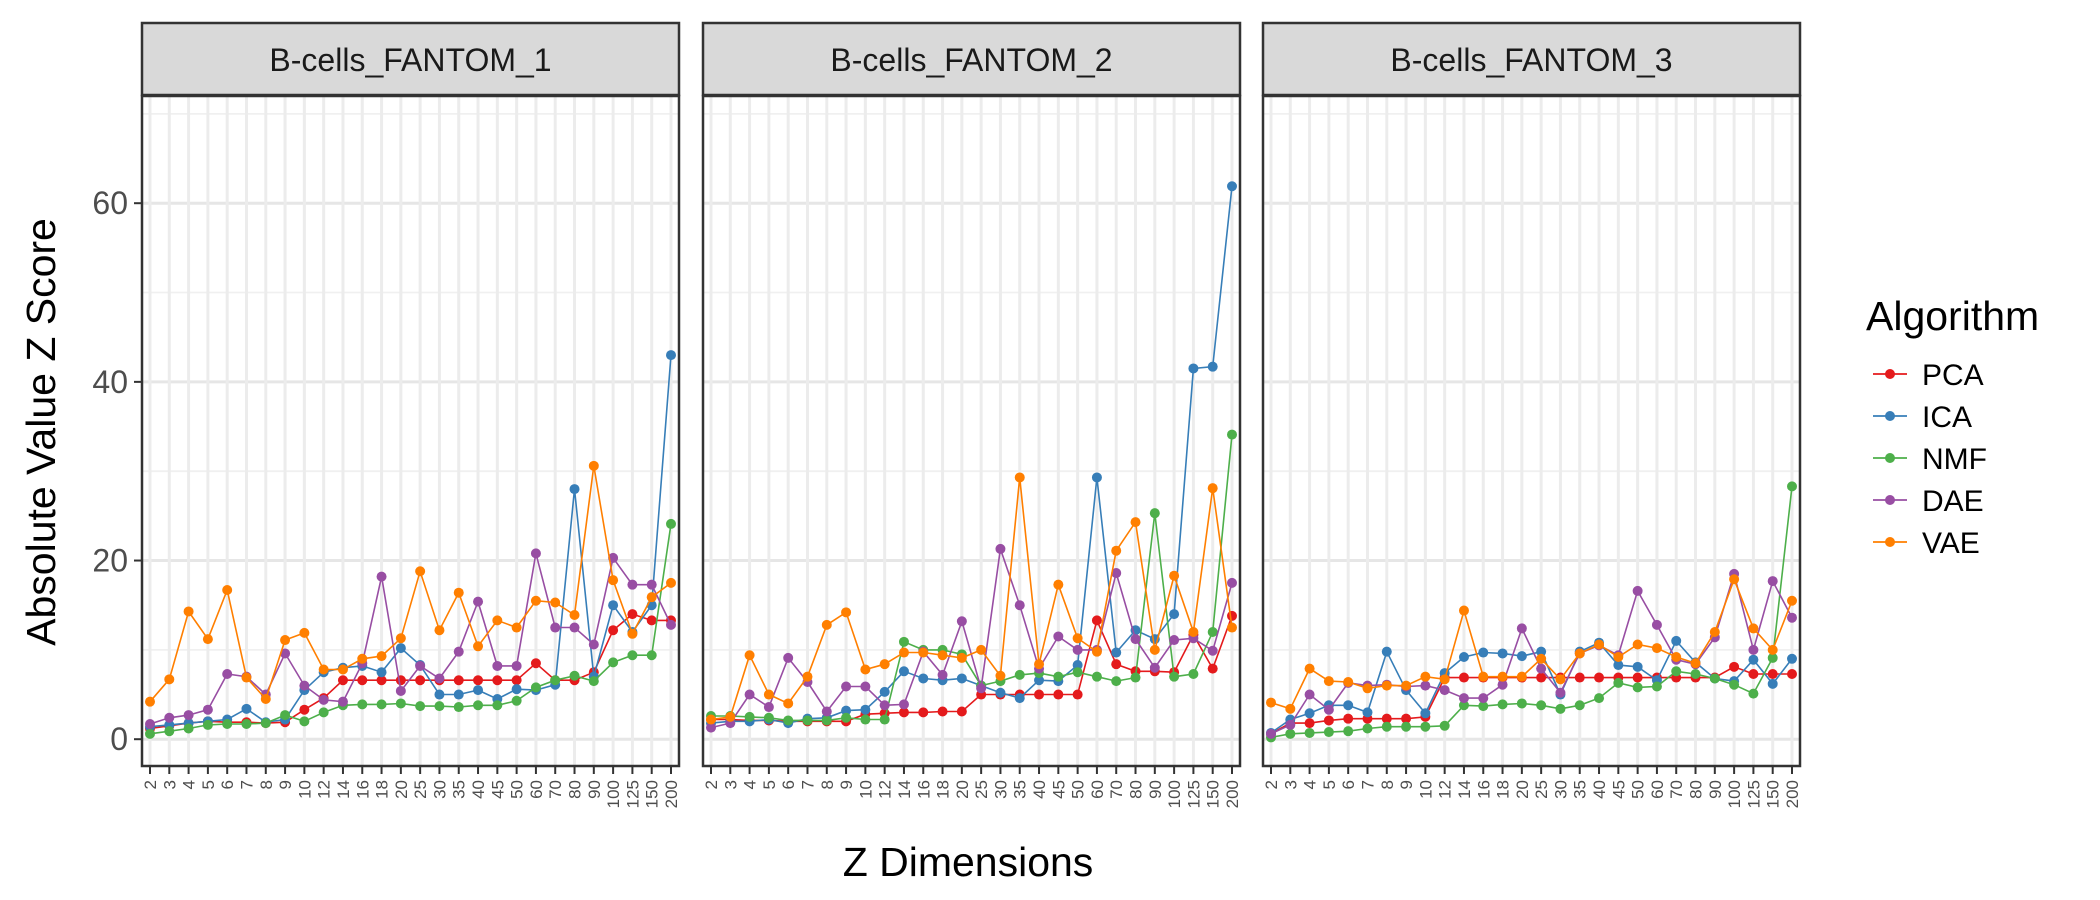 This screenshot has height=900, width=2100. I want to click on x-tick-label: 200, so click(671, 794).